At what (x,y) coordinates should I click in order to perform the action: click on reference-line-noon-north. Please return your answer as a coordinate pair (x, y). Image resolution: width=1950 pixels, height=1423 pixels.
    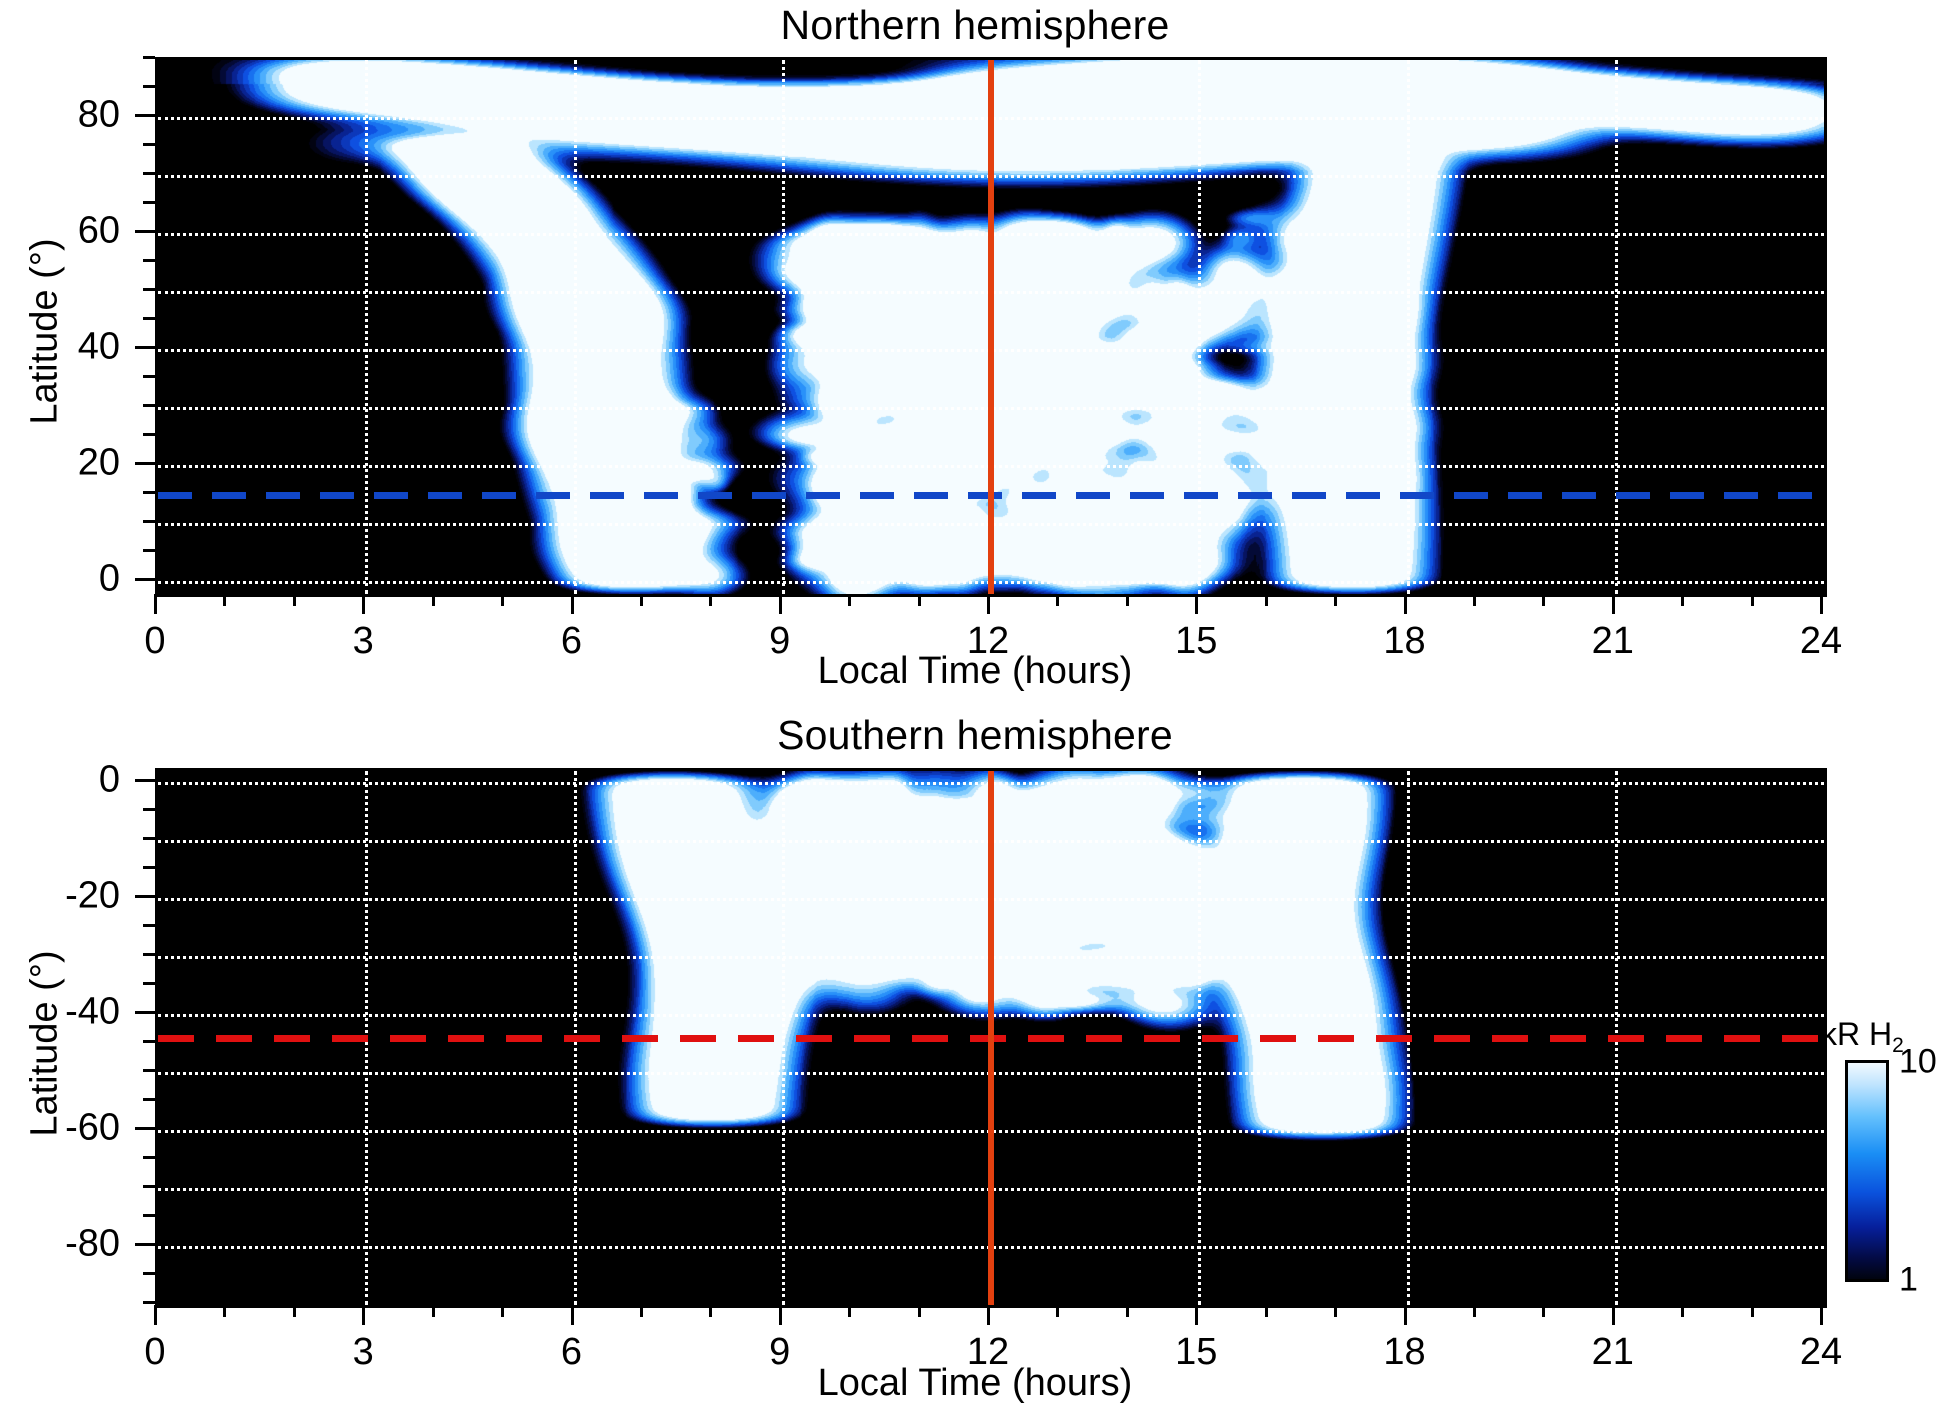
    Looking at the image, I should click on (991, 327).